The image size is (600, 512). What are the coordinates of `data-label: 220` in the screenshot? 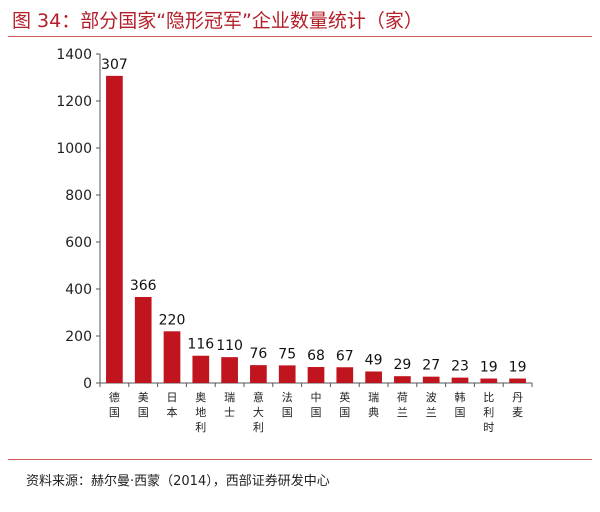 It's located at (172, 320).